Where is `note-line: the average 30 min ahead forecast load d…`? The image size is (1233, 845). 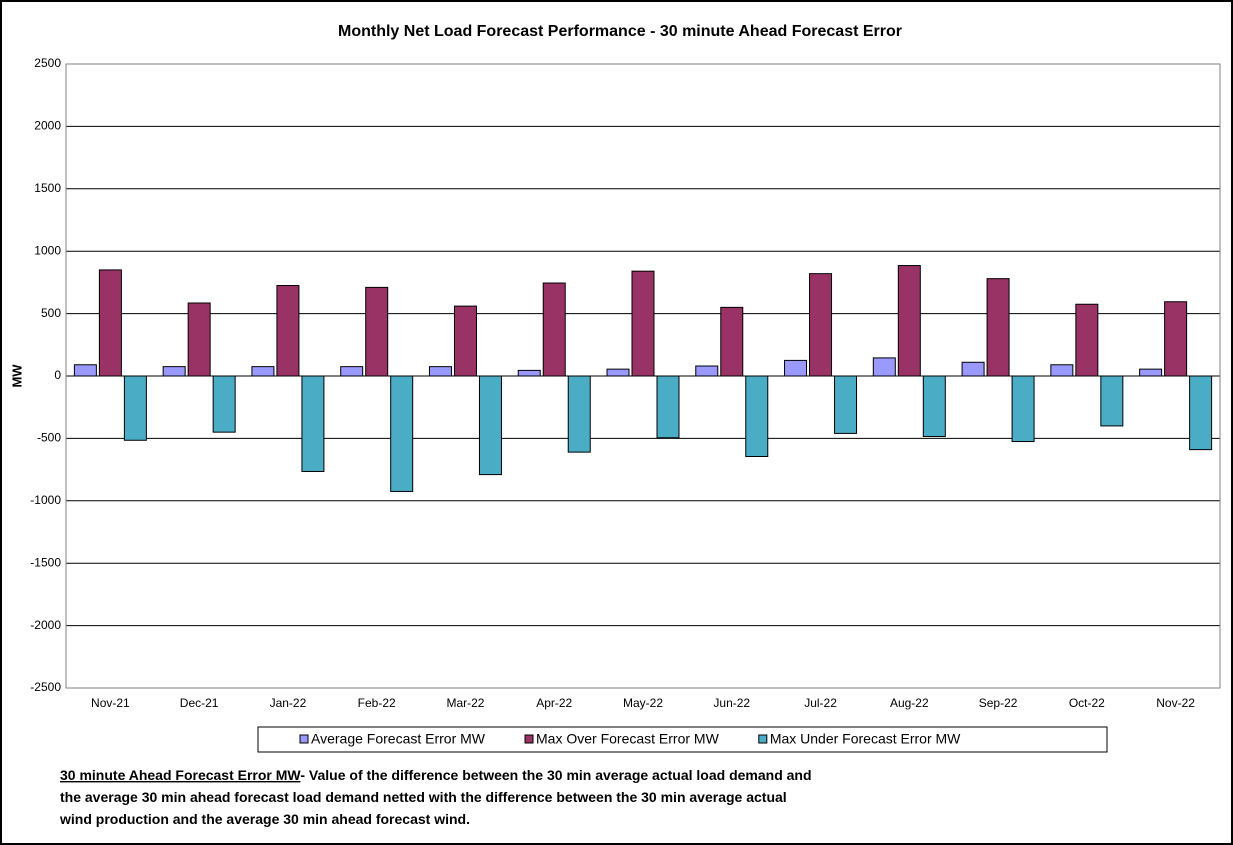
note-line: the average 30 min ahead forecast load d… is located at coordinates (423, 797).